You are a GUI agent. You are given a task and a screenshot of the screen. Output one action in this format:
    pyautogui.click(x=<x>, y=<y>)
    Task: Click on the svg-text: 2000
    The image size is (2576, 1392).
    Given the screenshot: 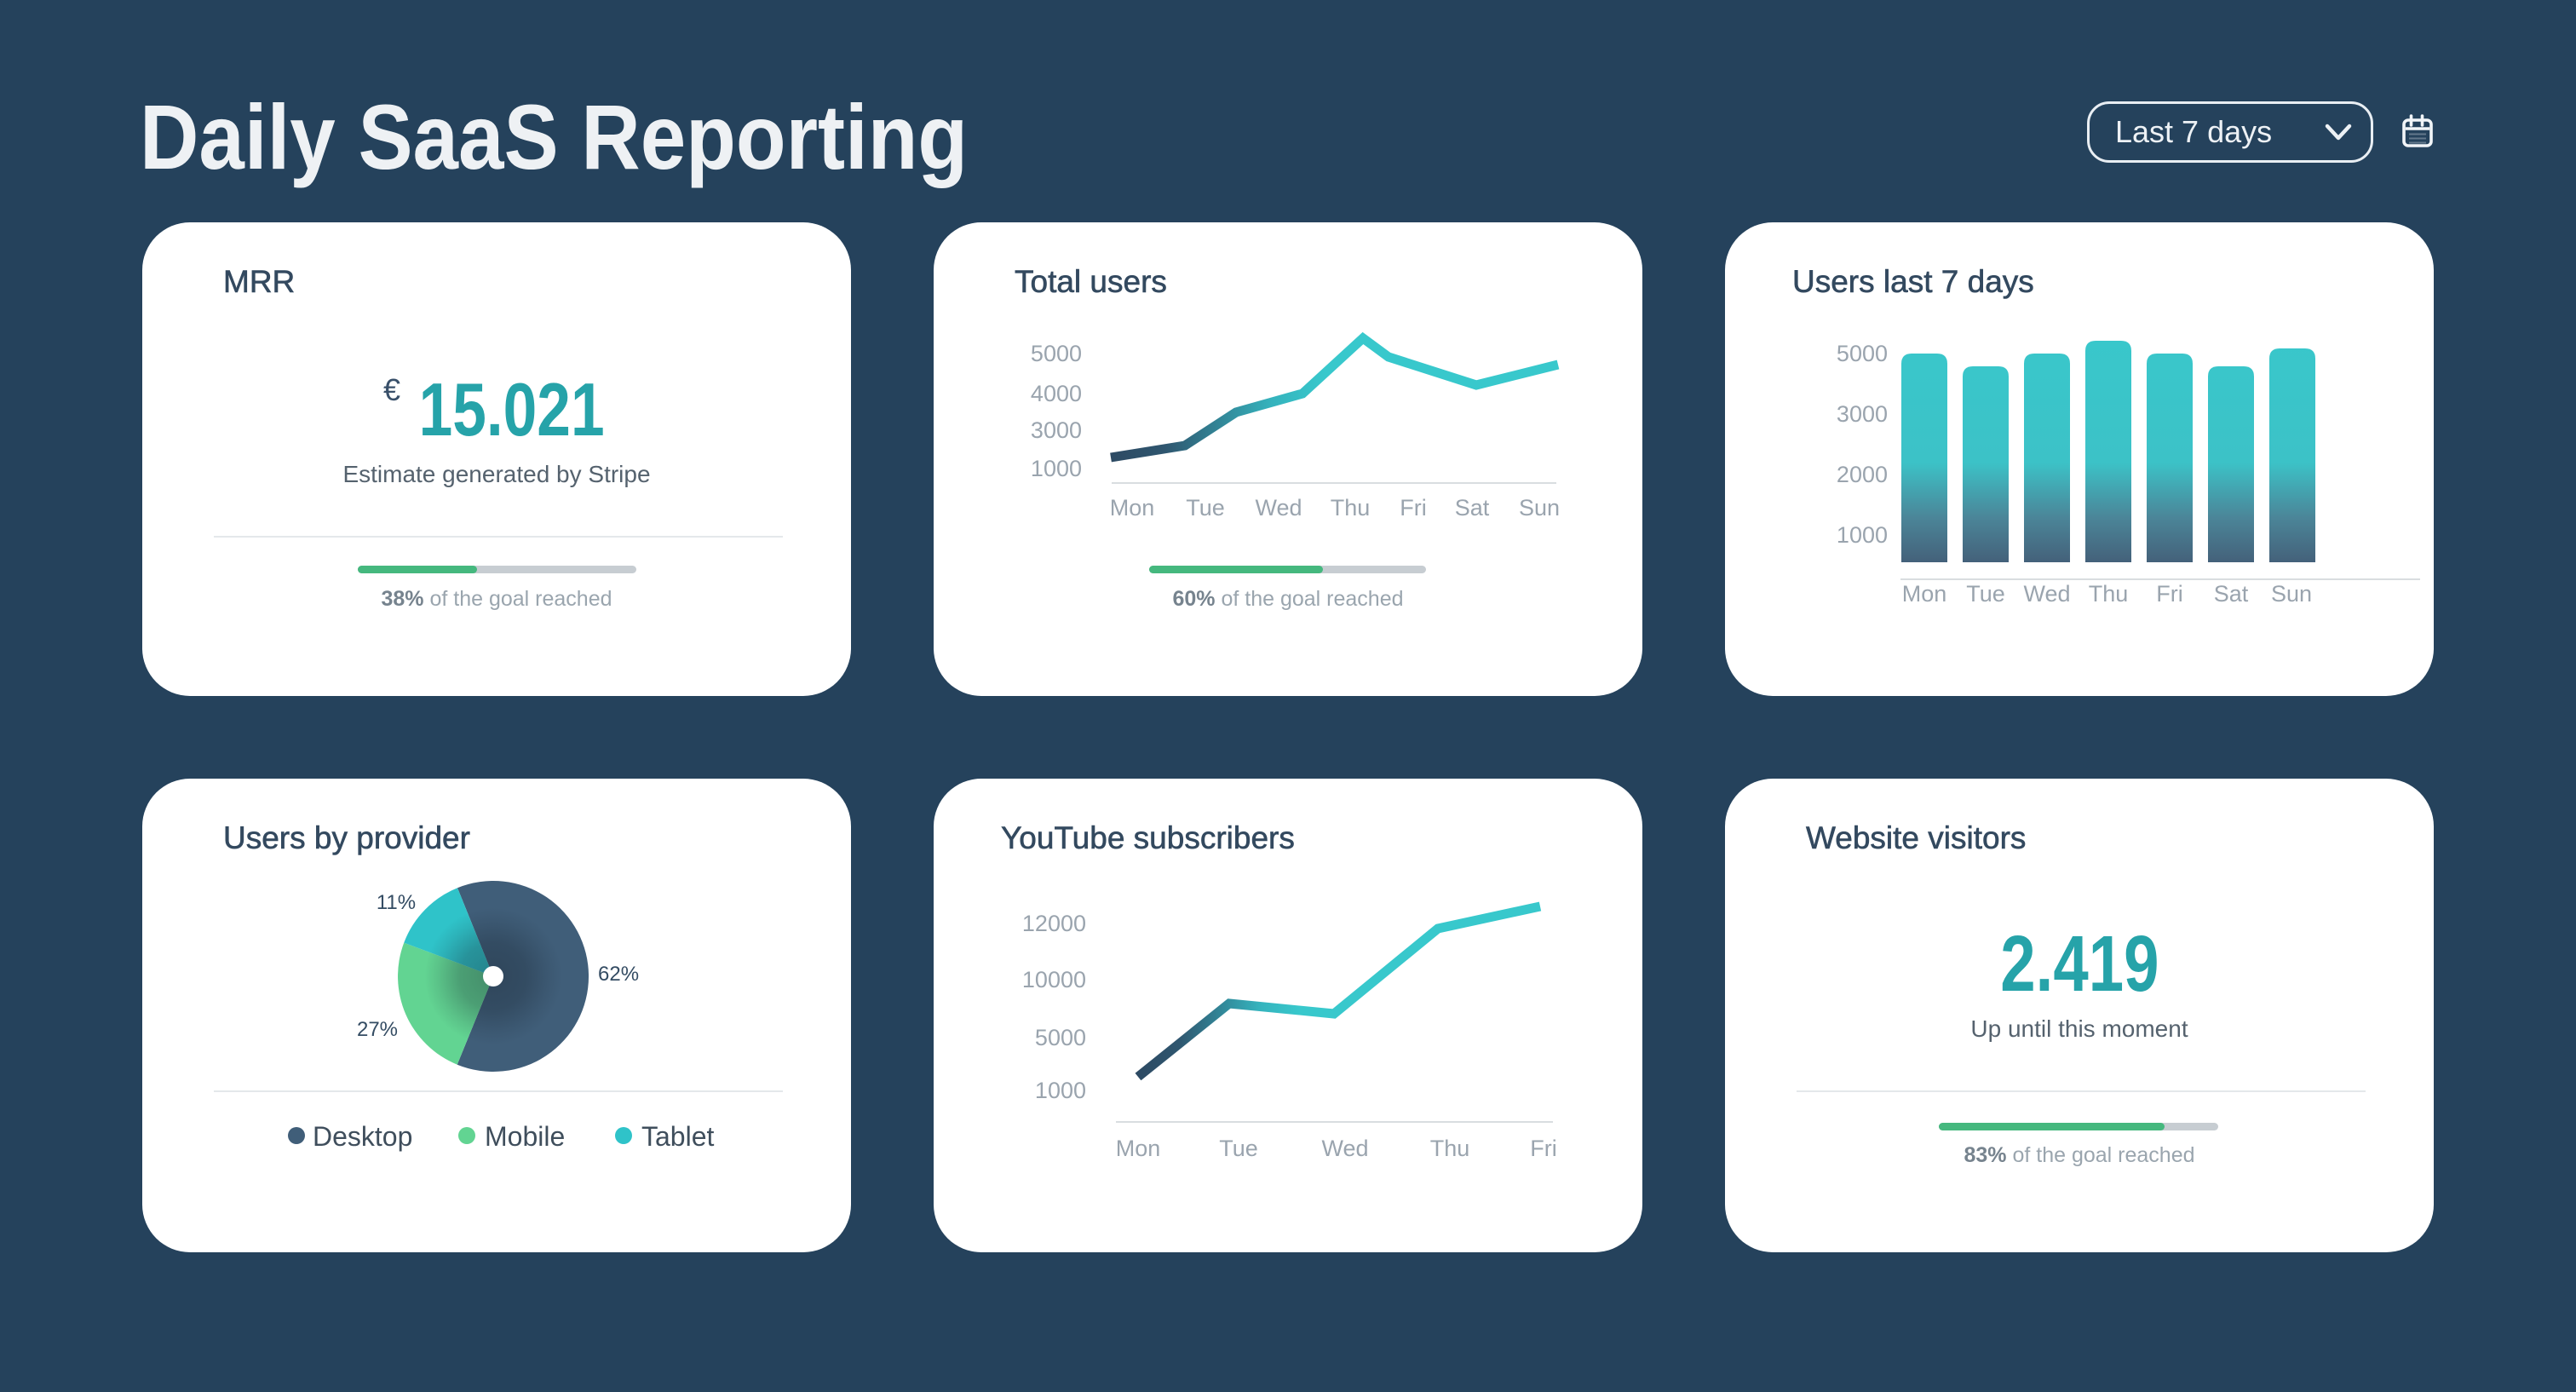 What is the action you would take?
    pyautogui.click(x=1863, y=474)
    